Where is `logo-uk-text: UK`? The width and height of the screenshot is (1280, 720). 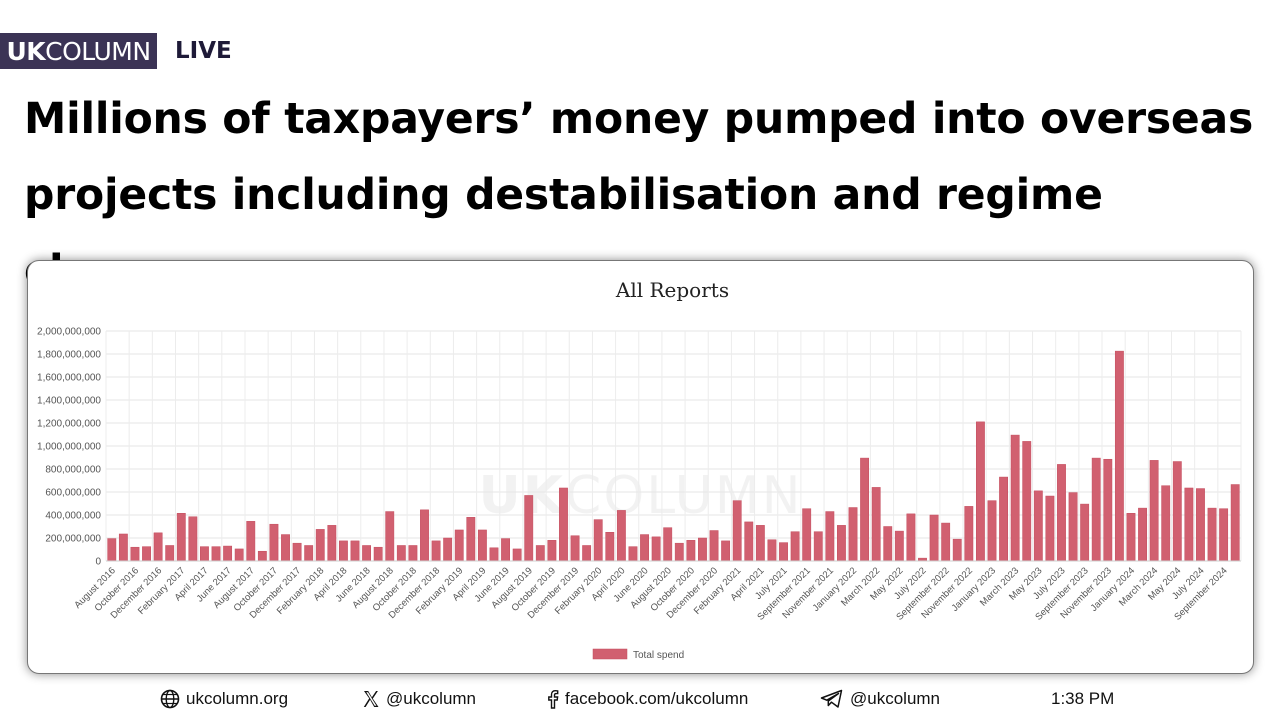
logo-uk-text: UK is located at coordinates (26, 51).